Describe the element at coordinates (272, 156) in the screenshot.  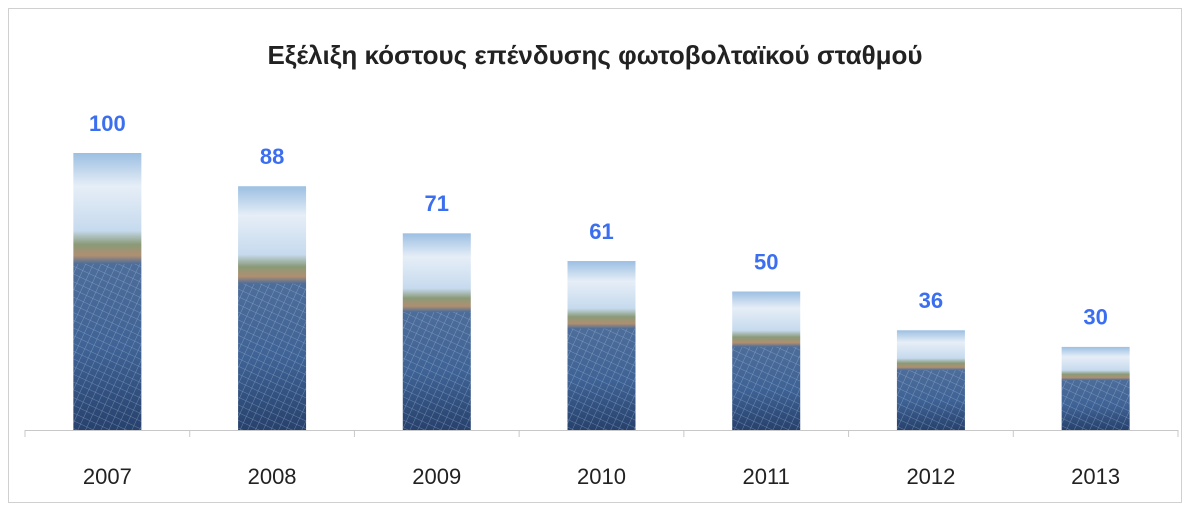
I see `data-label: 88` at that location.